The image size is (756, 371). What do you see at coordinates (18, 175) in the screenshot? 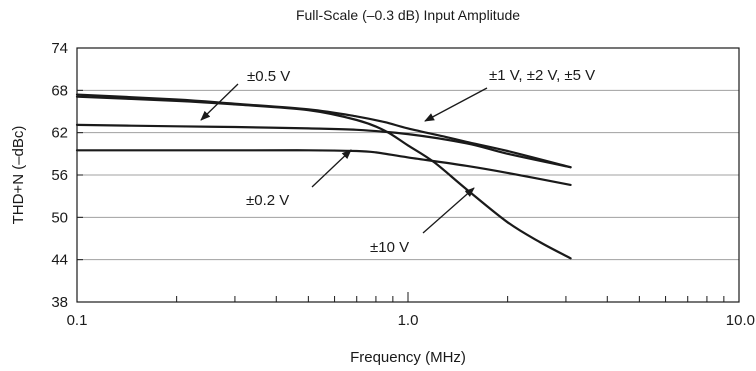
I see `y-axis-label: THD+N (–dBc)` at bounding box center [18, 175].